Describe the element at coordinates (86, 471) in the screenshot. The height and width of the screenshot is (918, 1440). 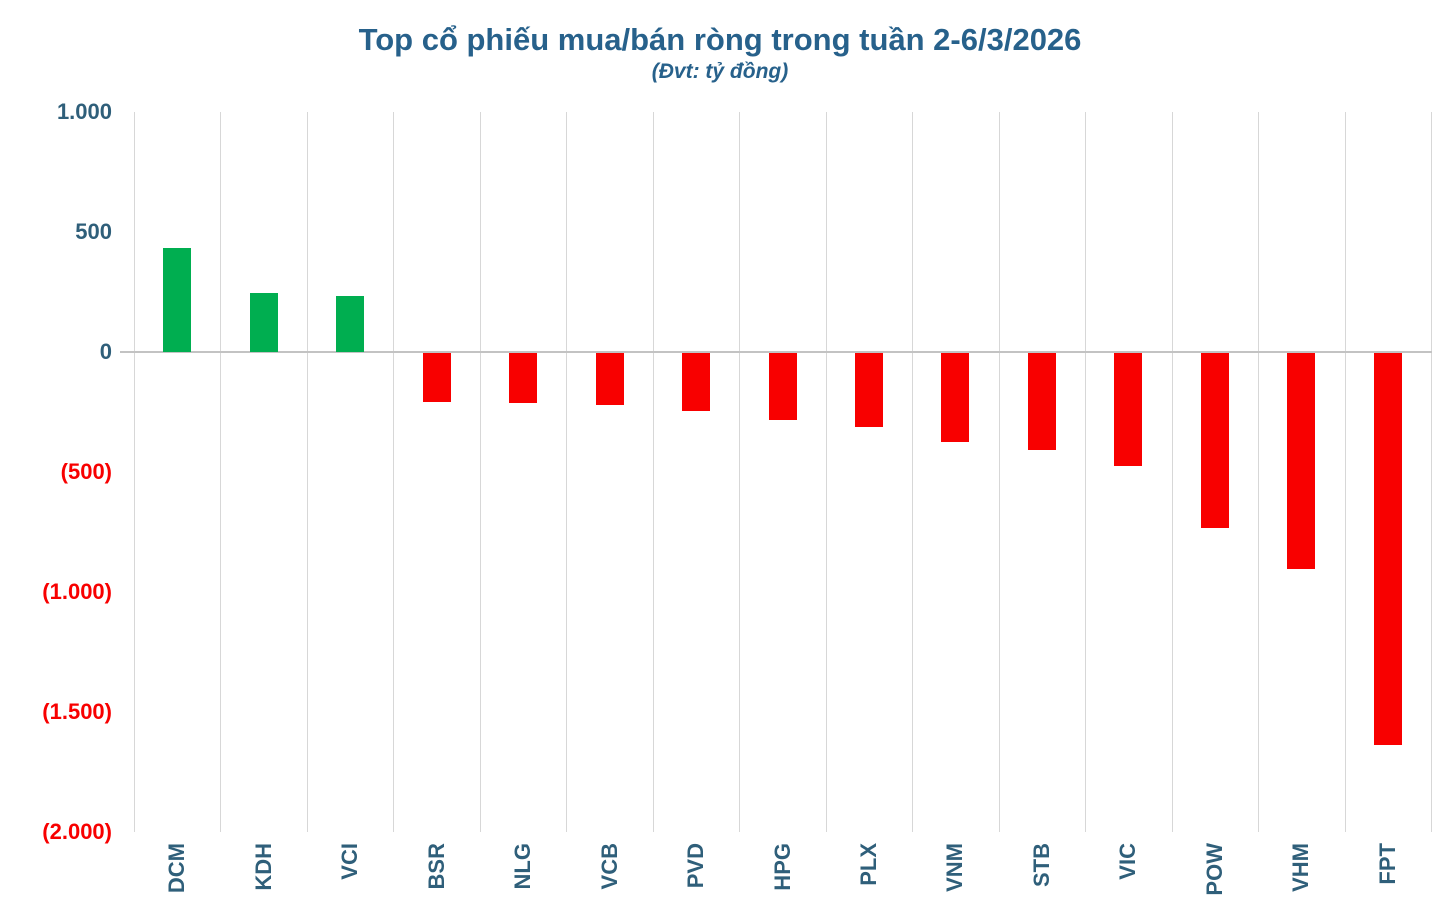
I see `y-tick-label: (500)` at that location.